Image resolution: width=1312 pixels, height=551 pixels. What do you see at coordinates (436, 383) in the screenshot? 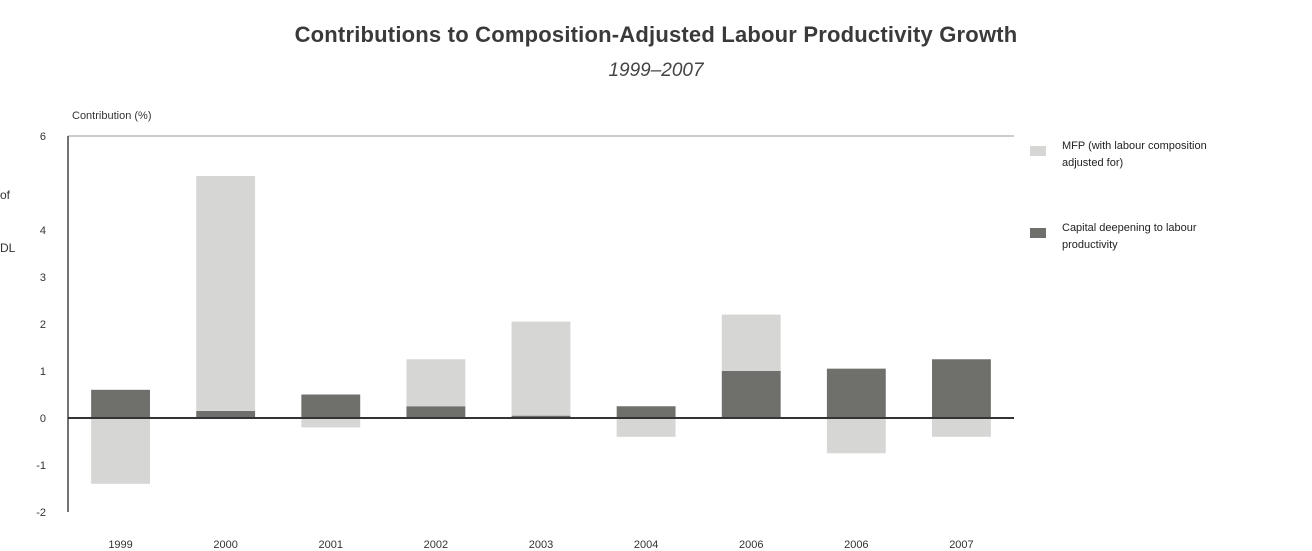
I see `bar-mfp-2002` at bounding box center [436, 383].